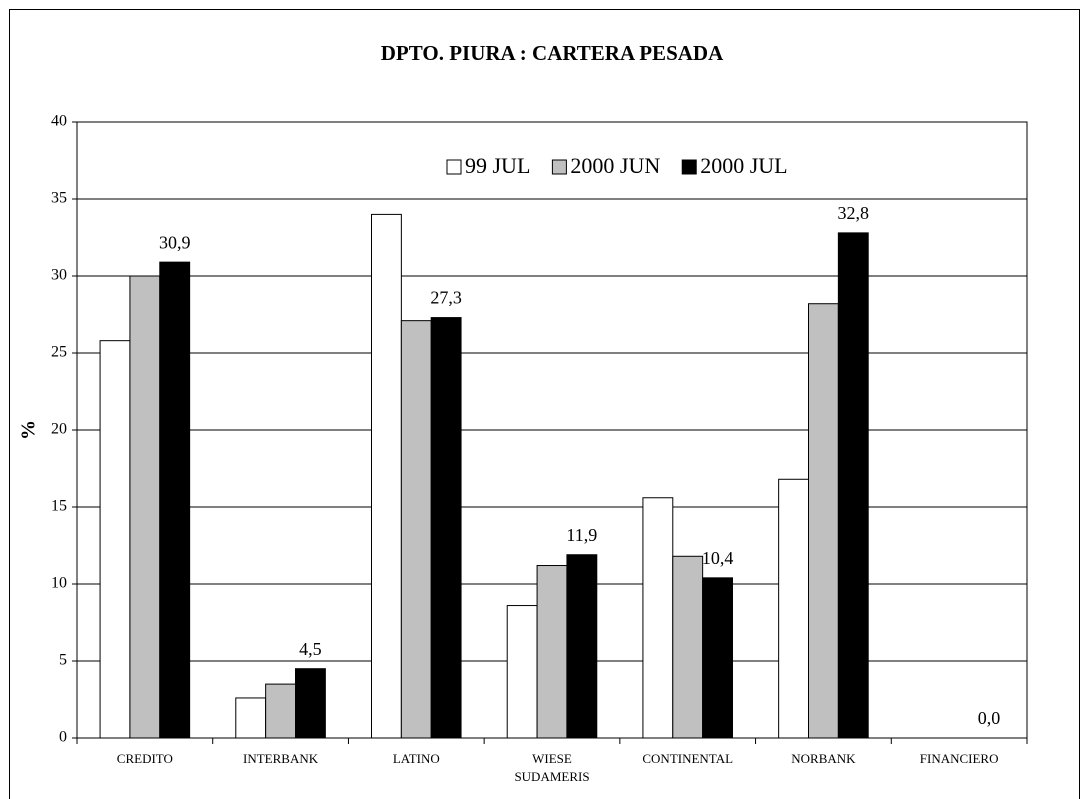 The height and width of the screenshot is (799, 1085). What do you see at coordinates (63, 737) in the screenshot?
I see `y-tick-label: 0` at bounding box center [63, 737].